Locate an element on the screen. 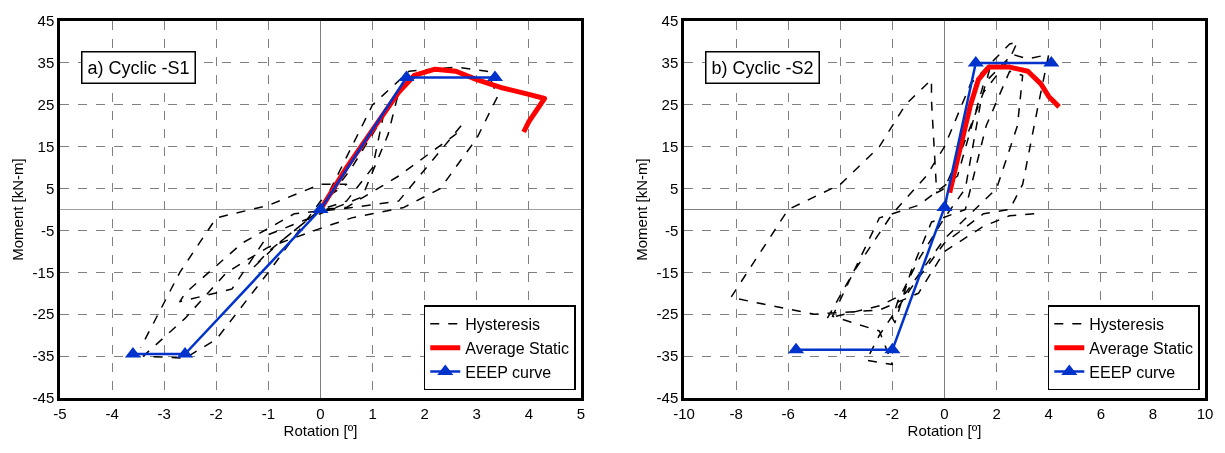 The width and height of the screenshot is (1225, 453). x-tick-label: -8 is located at coordinates (736, 413).